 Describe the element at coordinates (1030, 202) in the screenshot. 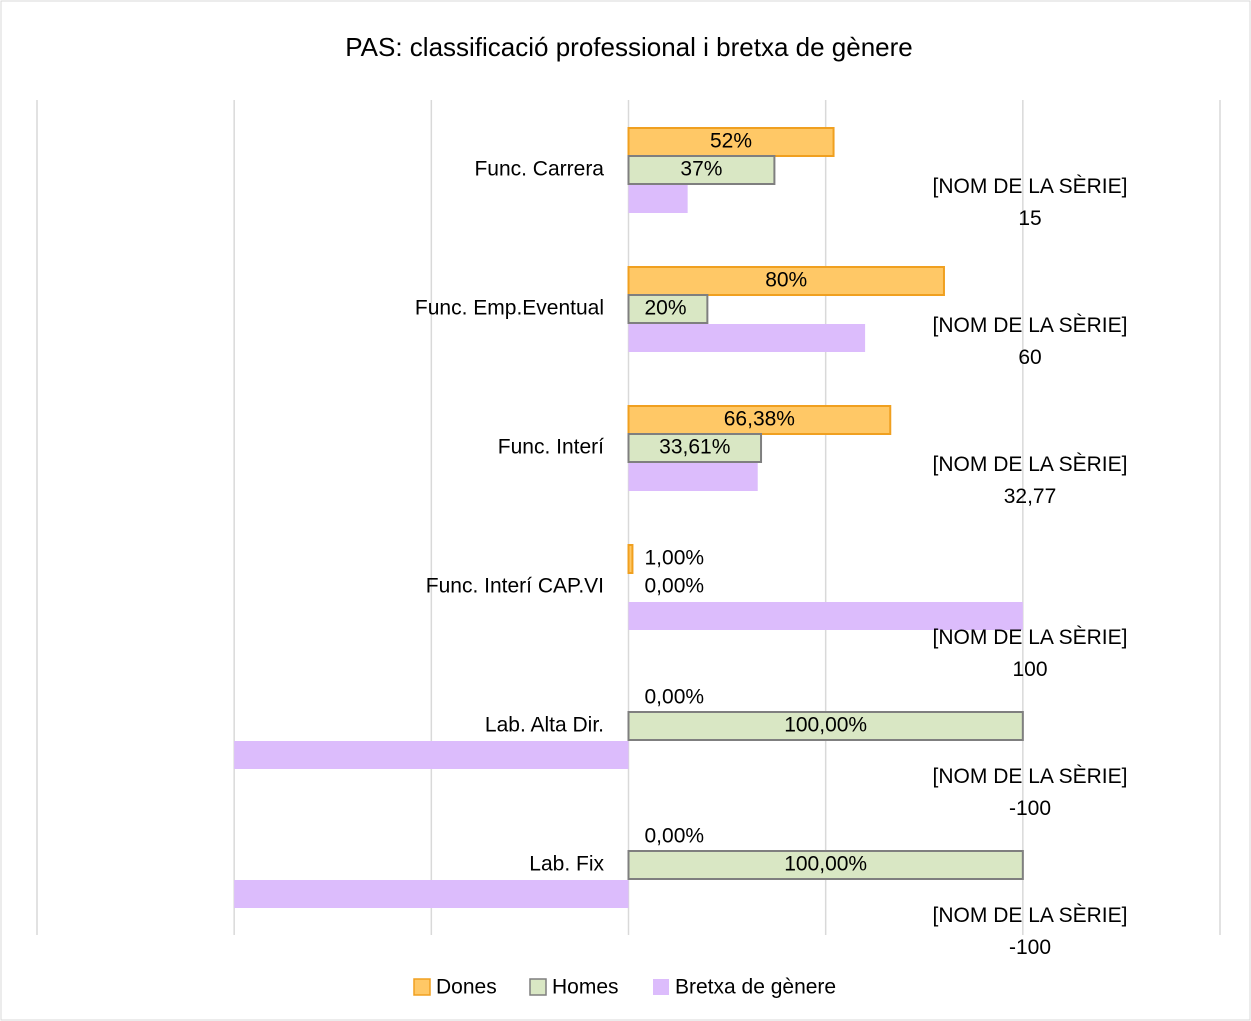

I see `data-label: [NOM DE LA SÈRIE] 15` at that location.